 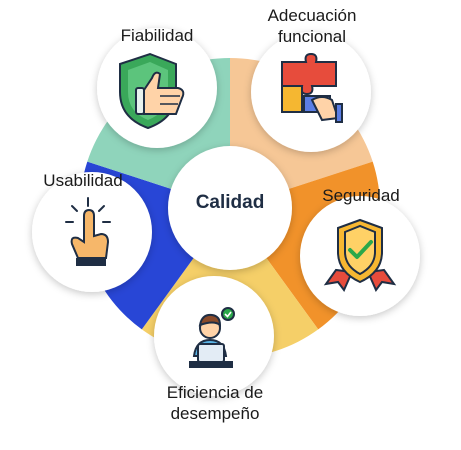 What do you see at coordinates (312, 15) in the screenshot?
I see `label-adecuacion-line1: Adecuación` at bounding box center [312, 15].